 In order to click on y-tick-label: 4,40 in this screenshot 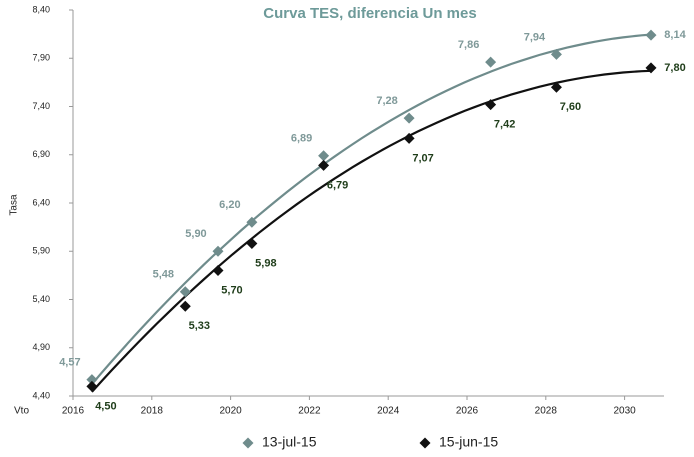, I will do `click(41, 395)`.